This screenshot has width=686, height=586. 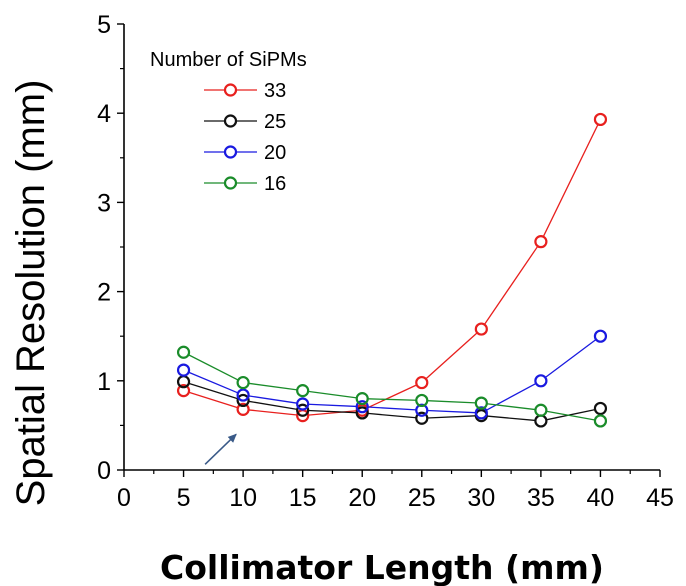 I want to click on x-tick-label: 20, so click(x=362, y=498).